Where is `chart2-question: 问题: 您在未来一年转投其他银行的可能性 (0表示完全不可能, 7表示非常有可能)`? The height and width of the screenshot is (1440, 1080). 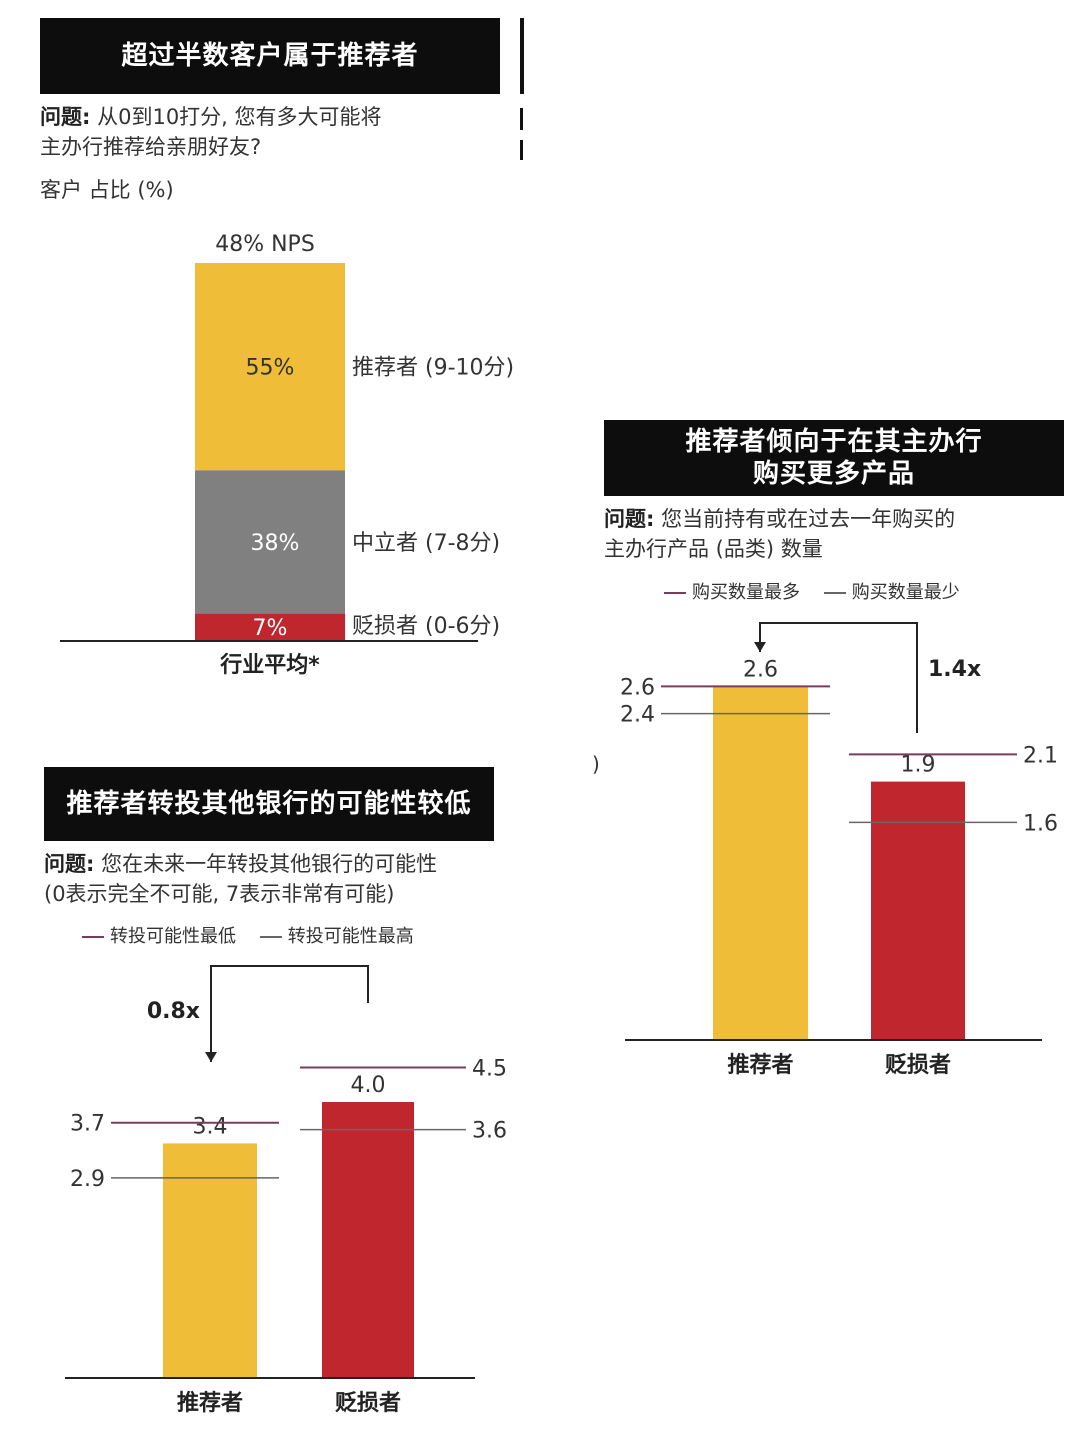
chart2-question: 问题: 您在未来一年转投其他银行的可能性 (0表示完全不可能, 7表示非常有可能) is located at coordinates (284, 879).